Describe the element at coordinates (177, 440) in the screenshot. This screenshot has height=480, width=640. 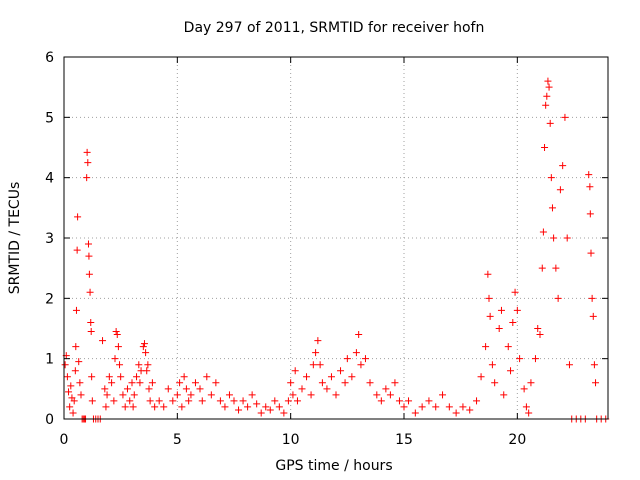
I see `x-tick-label: 5` at that location.